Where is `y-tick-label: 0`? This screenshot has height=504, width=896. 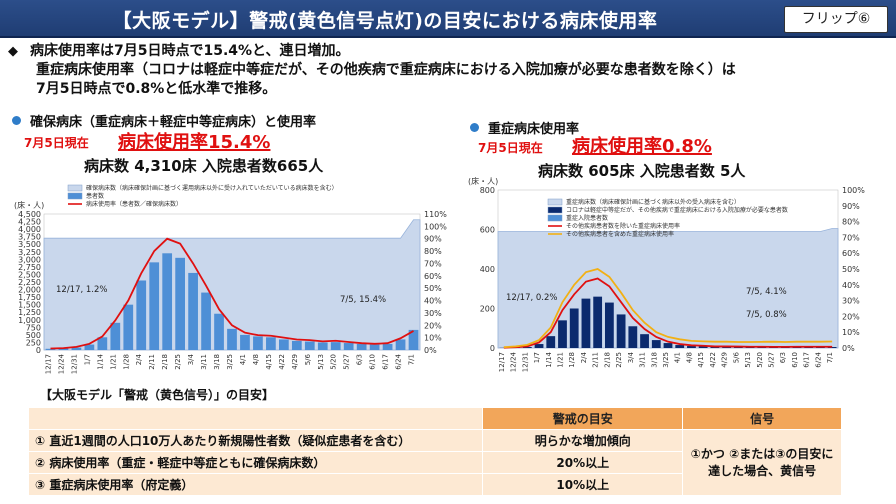
y-tick-label: 0 is located at coordinates (38, 350).